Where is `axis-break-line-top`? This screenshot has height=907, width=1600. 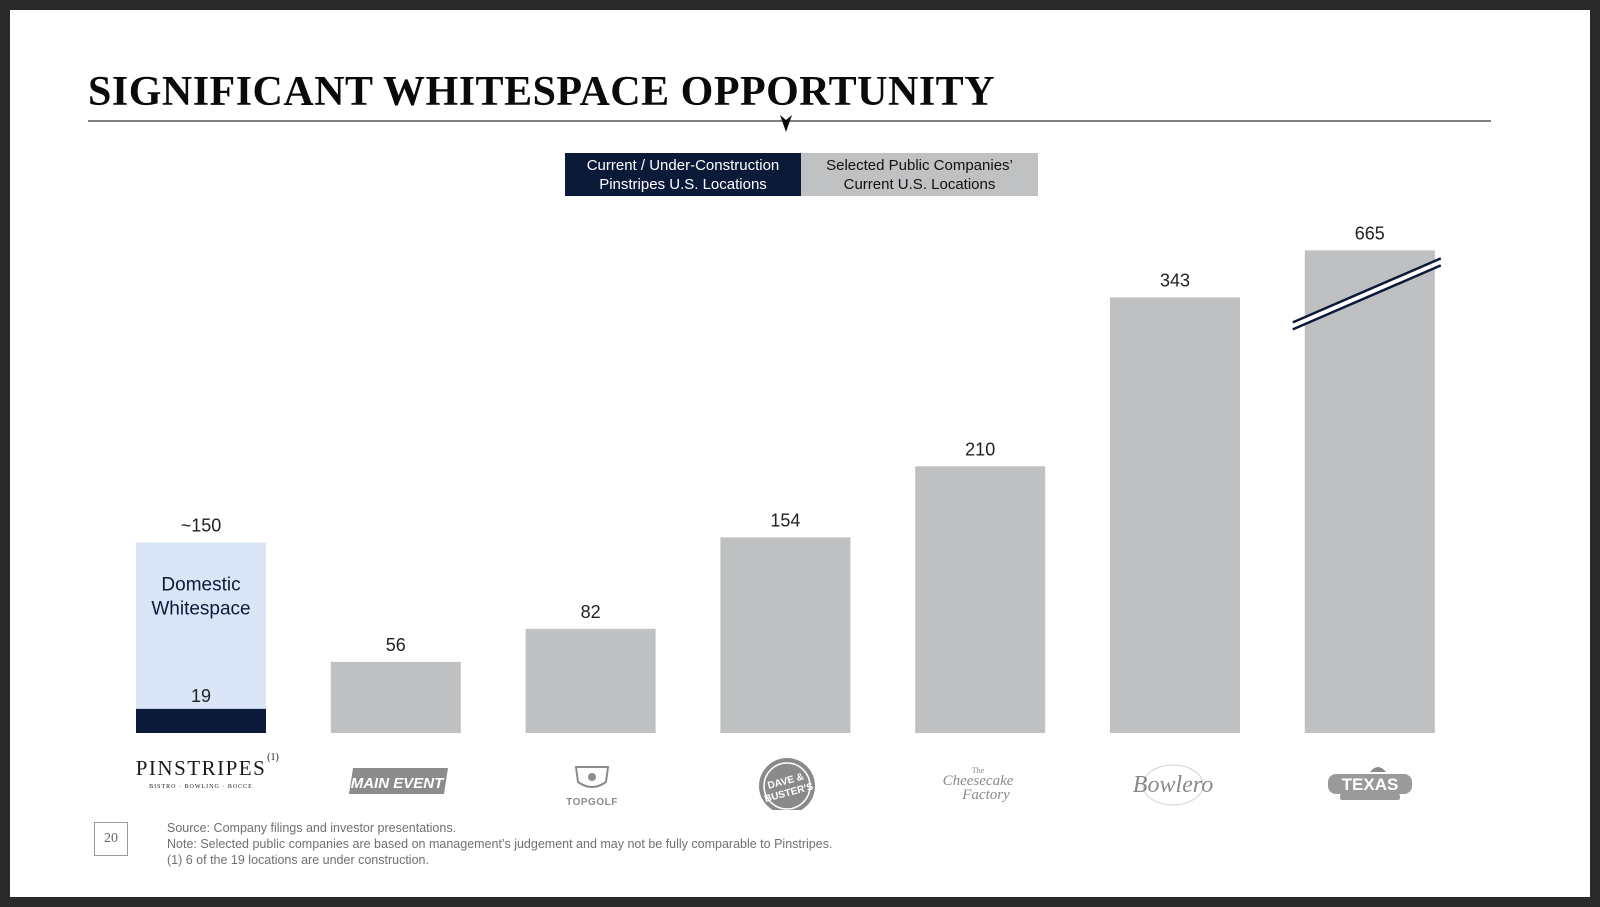 axis-break-line-top is located at coordinates (1367, 290).